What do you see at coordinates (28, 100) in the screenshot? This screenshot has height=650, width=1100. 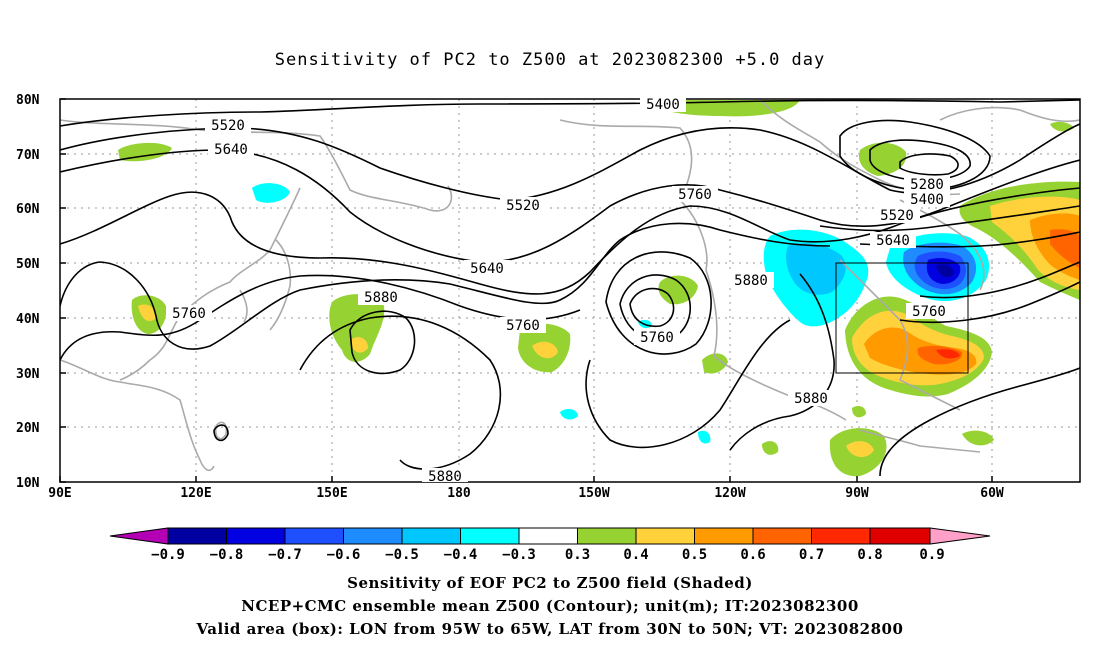 I see `lat-label: 80N` at bounding box center [28, 100].